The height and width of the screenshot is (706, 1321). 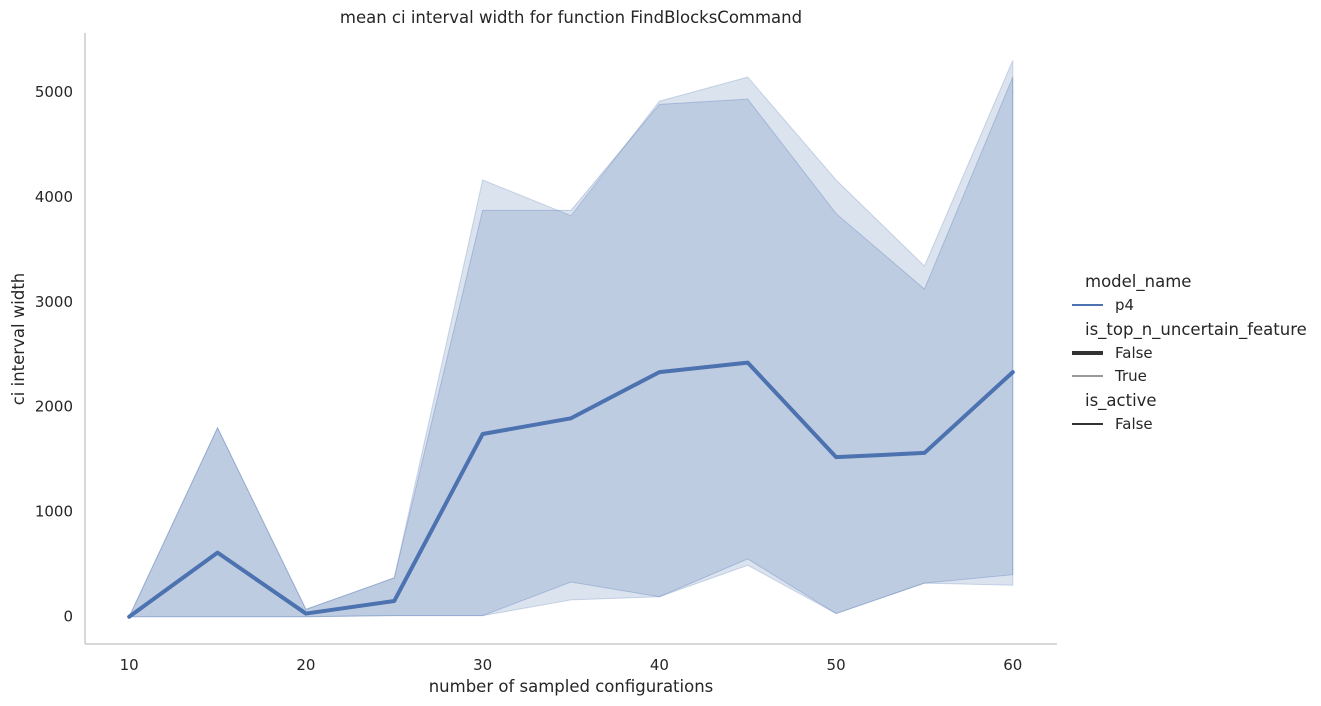 I want to click on y-tick-label: 2000, so click(x=54, y=407).